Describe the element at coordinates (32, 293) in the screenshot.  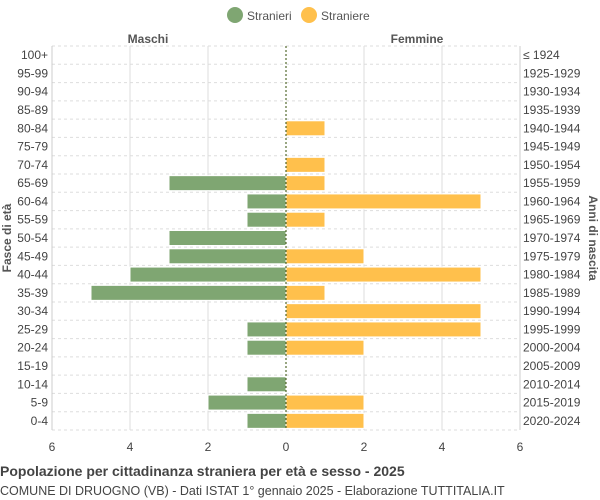
I see `age-label: 35-39` at that location.